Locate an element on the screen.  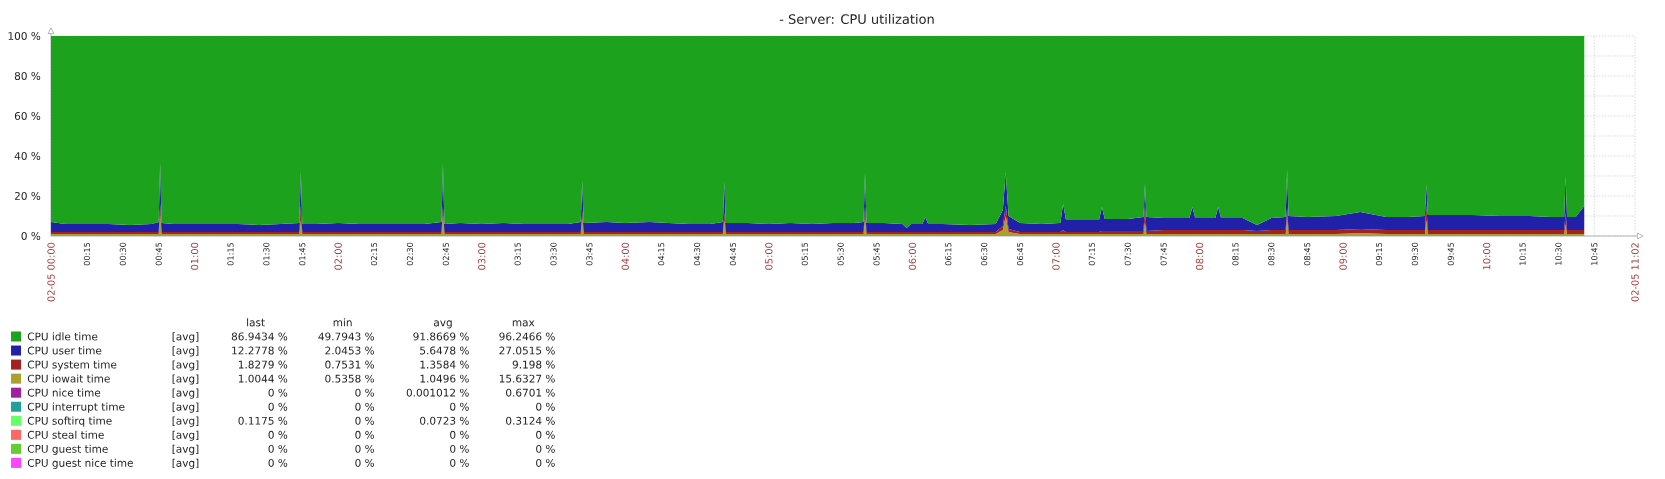
x-tick-label: 10:15 is located at coordinates (1522, 253).